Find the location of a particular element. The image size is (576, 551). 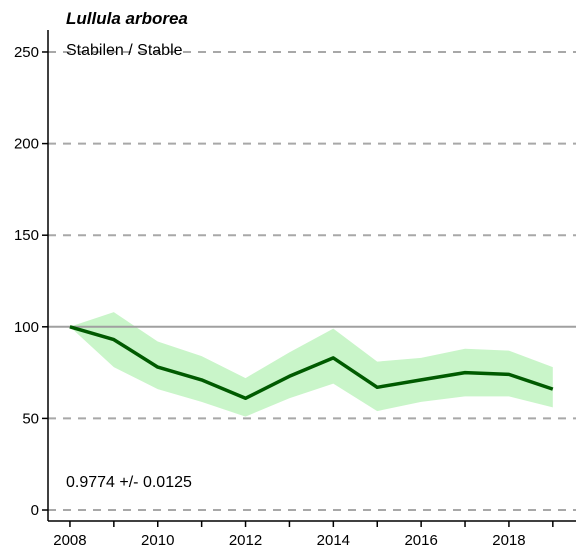

x-tick-label: 2008 is located at coordinates (69, 540).